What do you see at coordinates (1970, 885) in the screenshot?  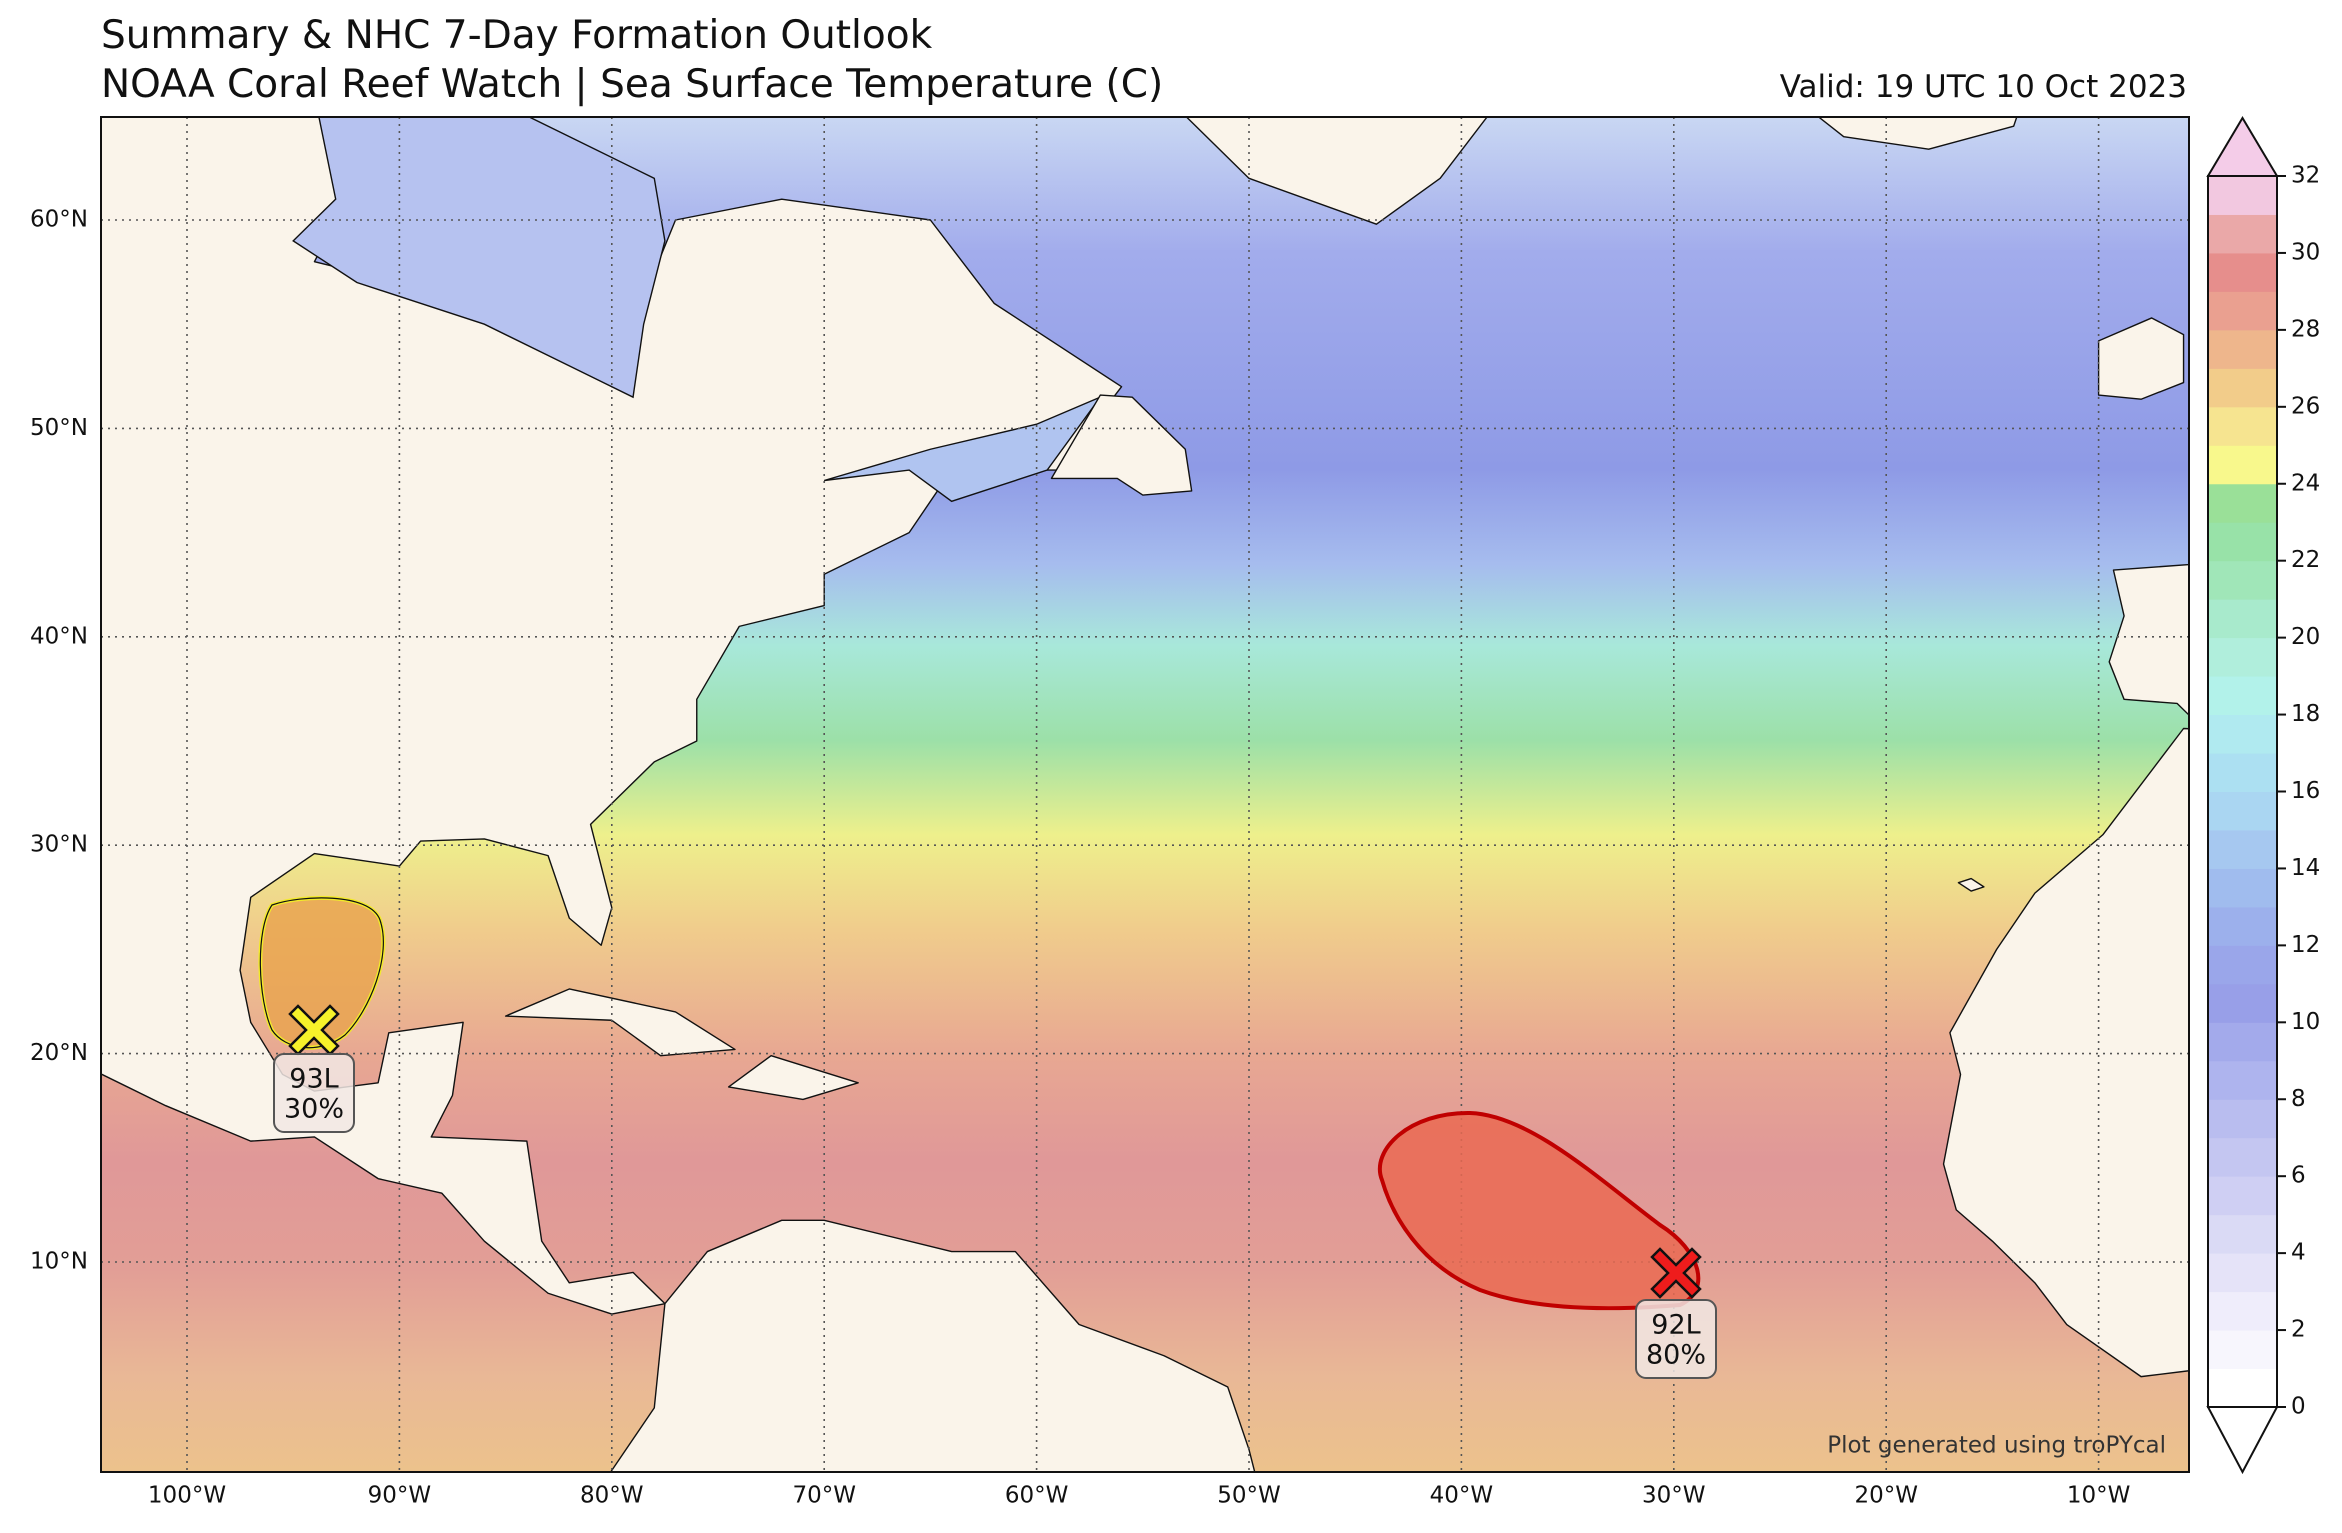 I see `canary-islands` at bounding box center [1970, 885].